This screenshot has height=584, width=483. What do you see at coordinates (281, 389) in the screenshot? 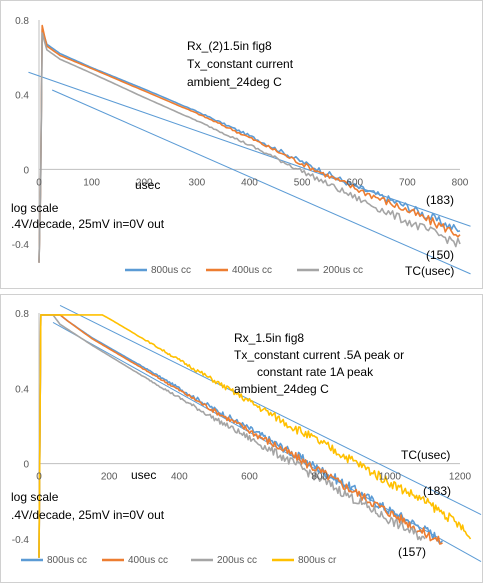
I see `title-line-4: ambient_24deg C` at bounding box center [281, 389].